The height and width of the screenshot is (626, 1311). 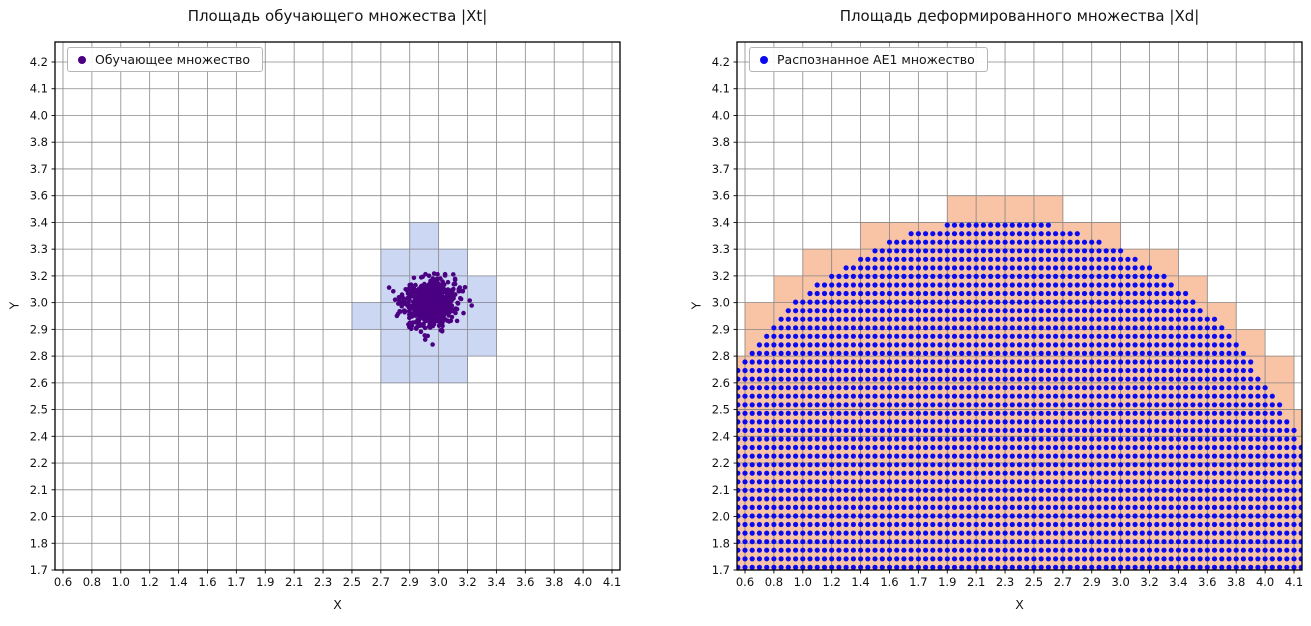 I want to click on legend-marker-dot-training, so click(x=82, y=59).